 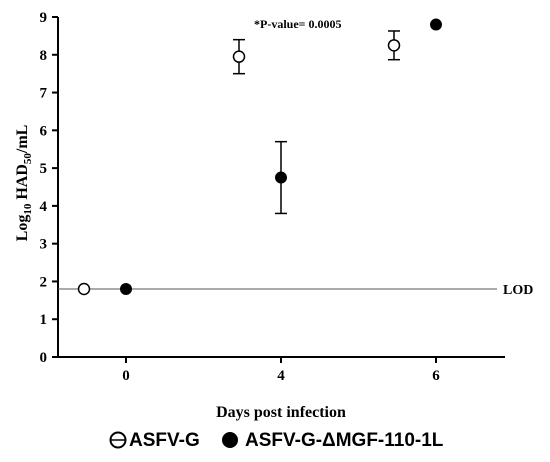 I want to click on legend: ASFV-G ASFV-G-ΔMGF-110-1L, so click(x=276, y=440).